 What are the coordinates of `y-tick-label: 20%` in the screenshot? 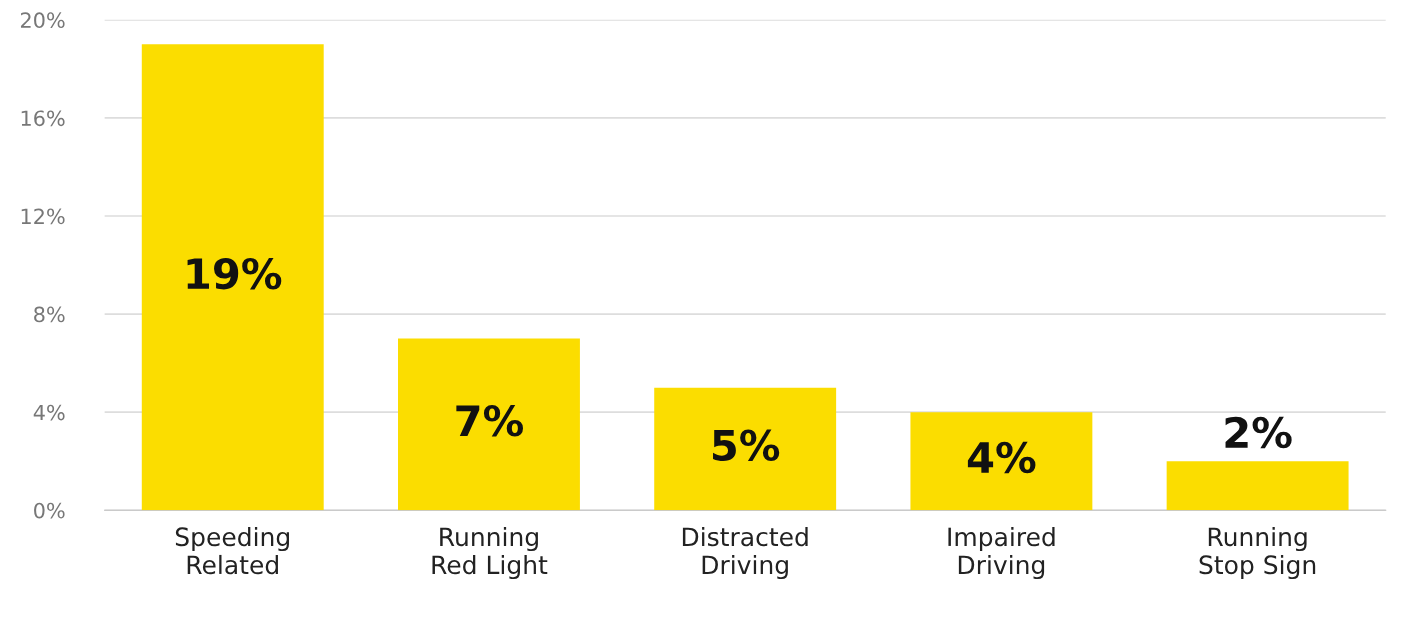 It's located at (42, 20).